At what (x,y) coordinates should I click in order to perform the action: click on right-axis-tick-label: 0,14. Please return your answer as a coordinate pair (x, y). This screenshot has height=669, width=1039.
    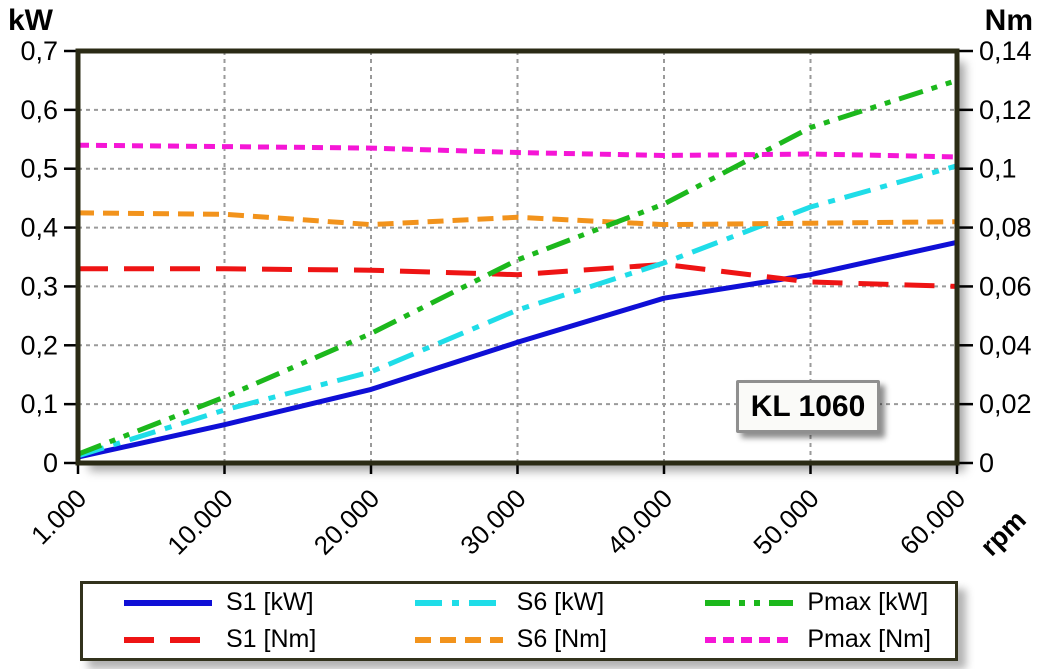
    Looking at the image, I should click on (1005, 51).